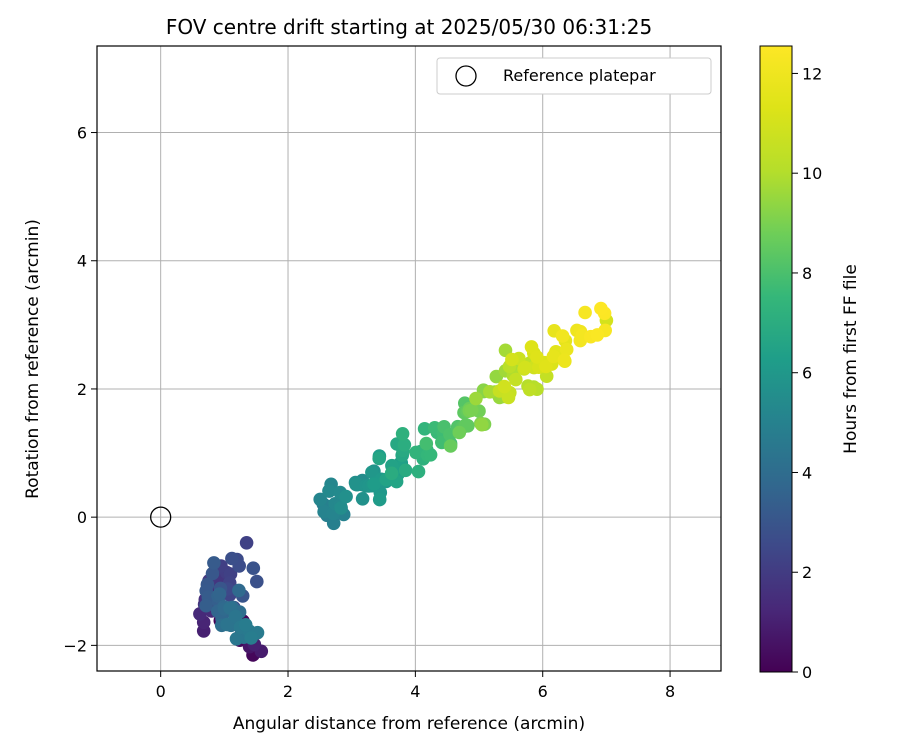 The height and width of the screenshot is (750, 900). What do you see at coordinates (807, 572) in the screenshot?
I see `colorbar-tick-label: 2` at bounding box center [807, 572].